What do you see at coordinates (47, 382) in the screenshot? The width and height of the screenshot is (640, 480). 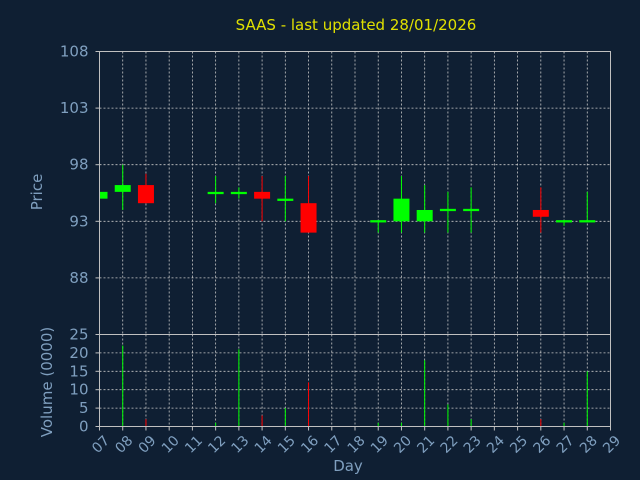 I see `volume-axis-label: Volume (0000)` at bounding box center [47, 382].